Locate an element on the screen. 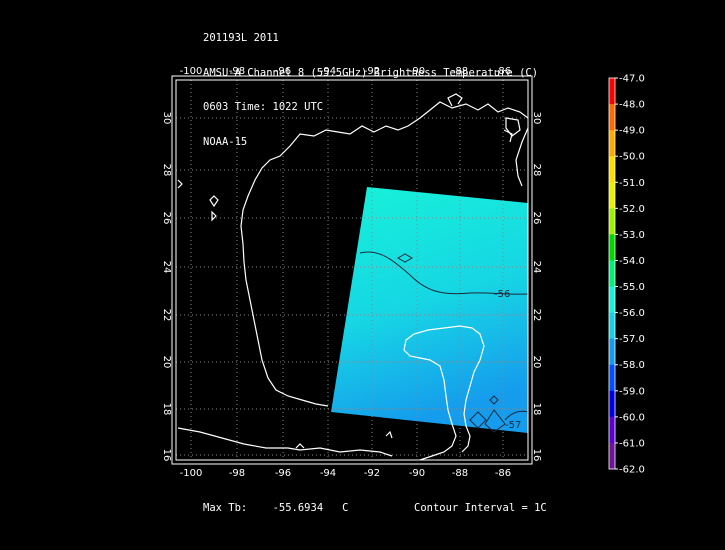 The width and height of the screenshot is (725, 550). color-scale-label: -58.0 is located at coordinates (632, 365).